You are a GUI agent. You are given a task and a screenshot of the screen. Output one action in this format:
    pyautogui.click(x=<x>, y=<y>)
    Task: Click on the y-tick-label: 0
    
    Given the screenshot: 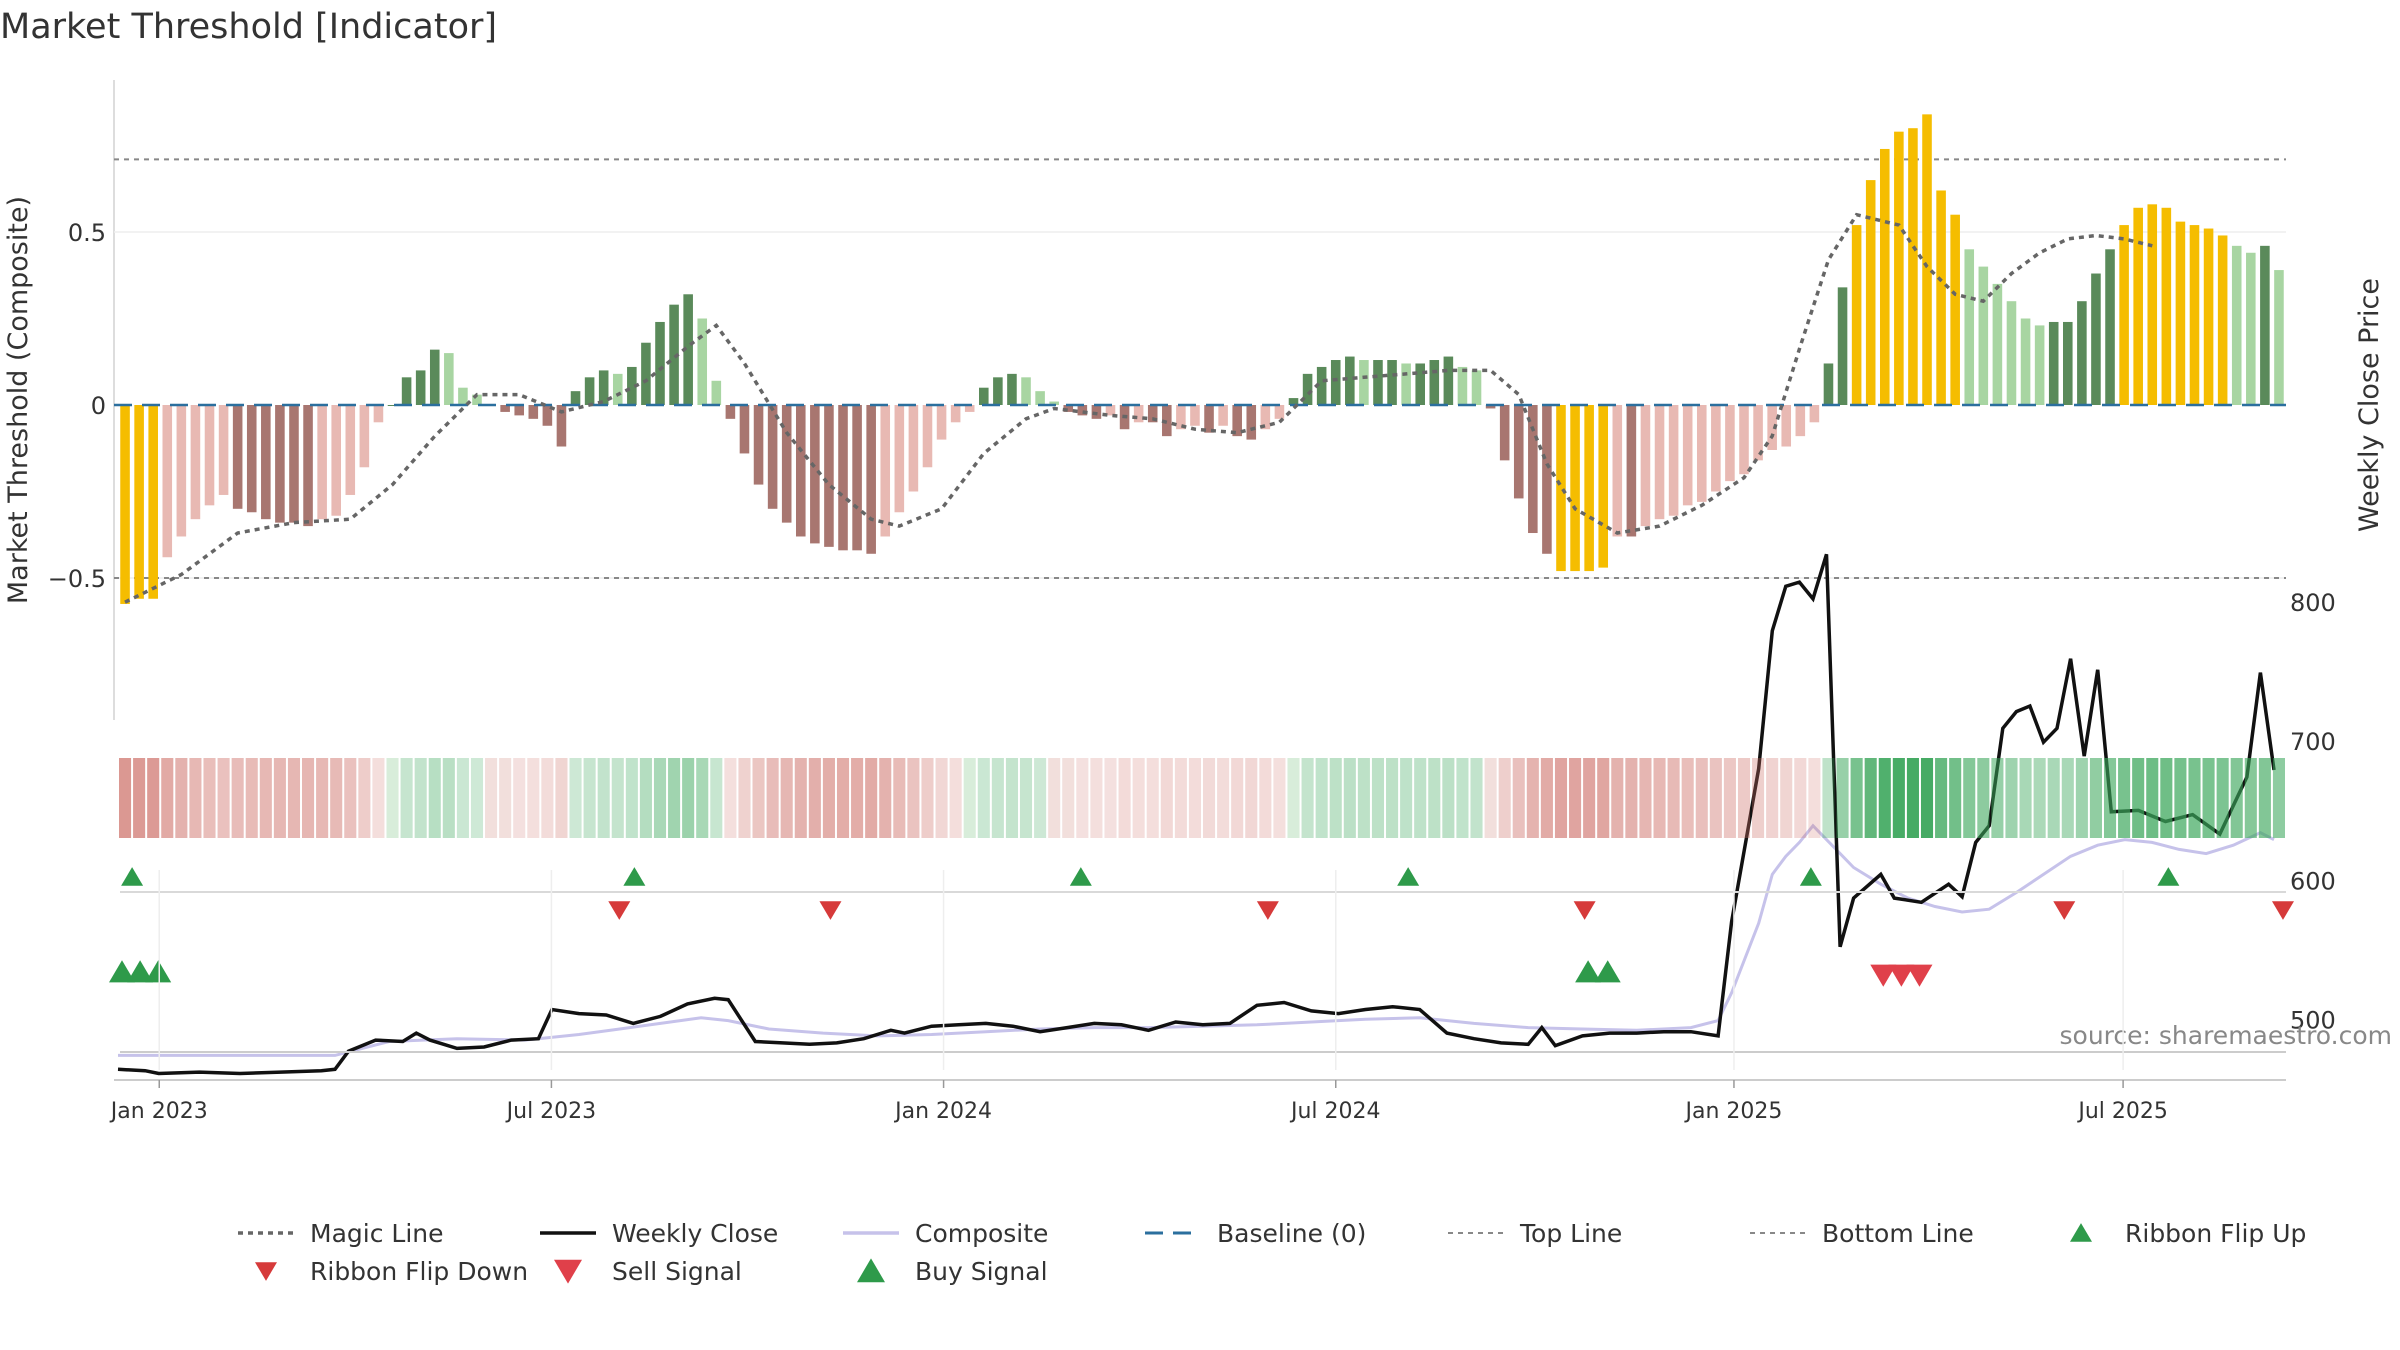 What is the action you would take?
    pyautogui.click(x=98, y=406)
    